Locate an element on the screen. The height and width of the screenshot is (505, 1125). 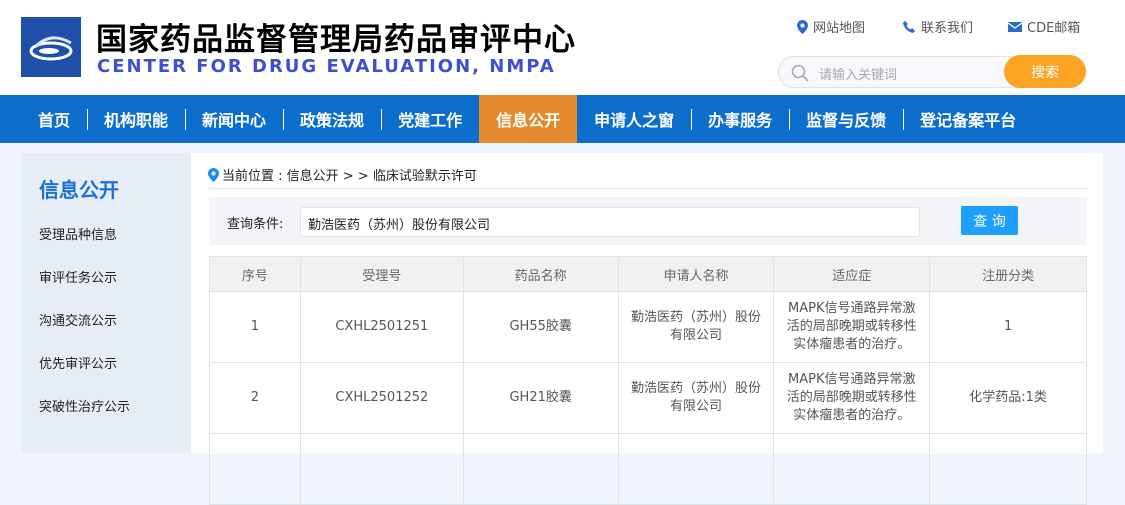
nav-registration: 登记备案平台 is located at coordinates (968, 119).